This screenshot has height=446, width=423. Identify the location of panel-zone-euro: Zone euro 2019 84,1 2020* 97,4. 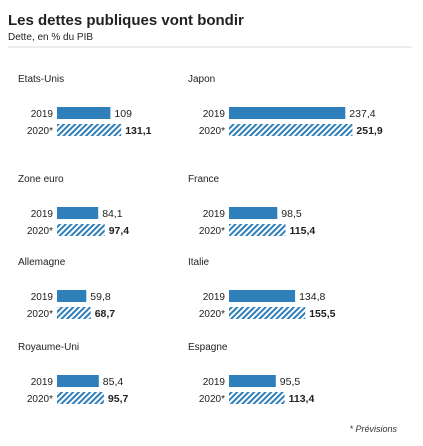
(73, 205).